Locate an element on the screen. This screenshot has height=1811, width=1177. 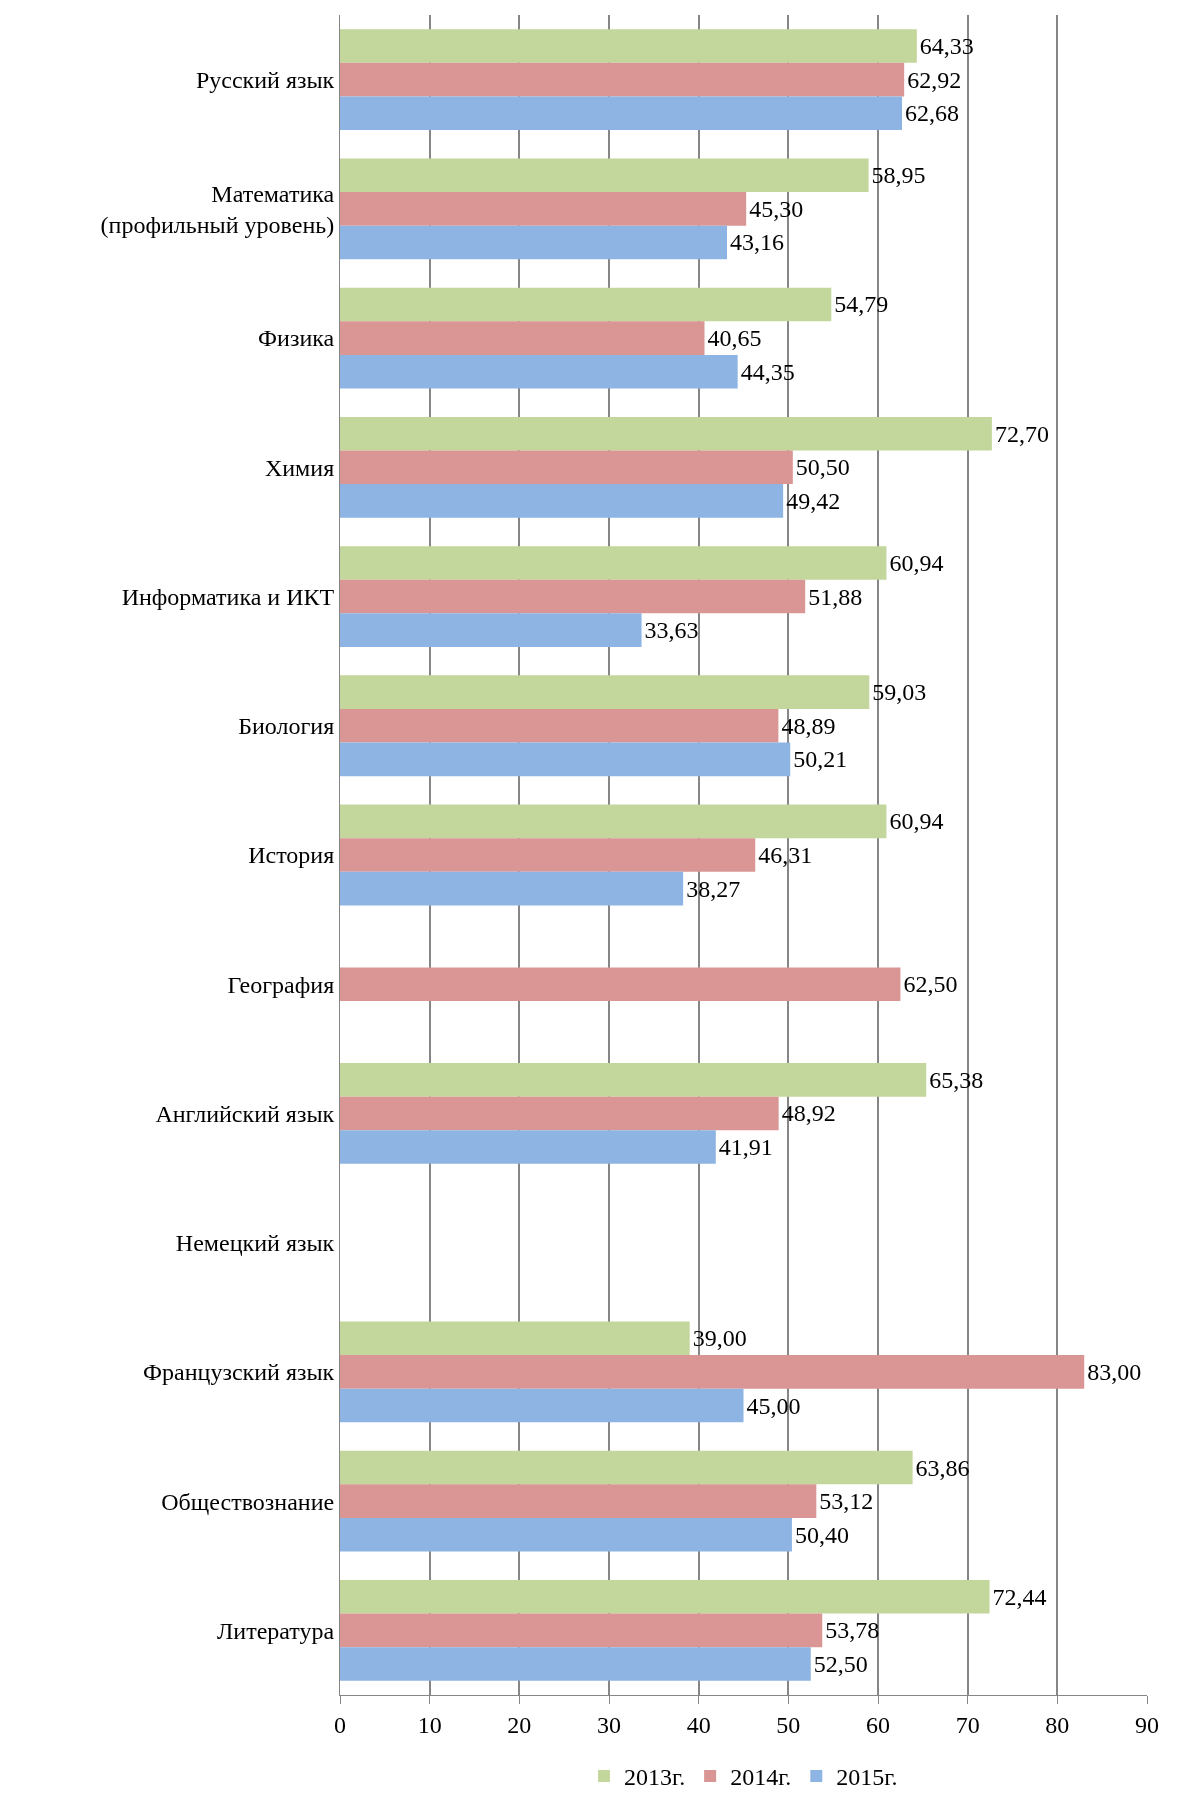
y-tick-label: Немецкий язык is located at coordinates (255, 1243).